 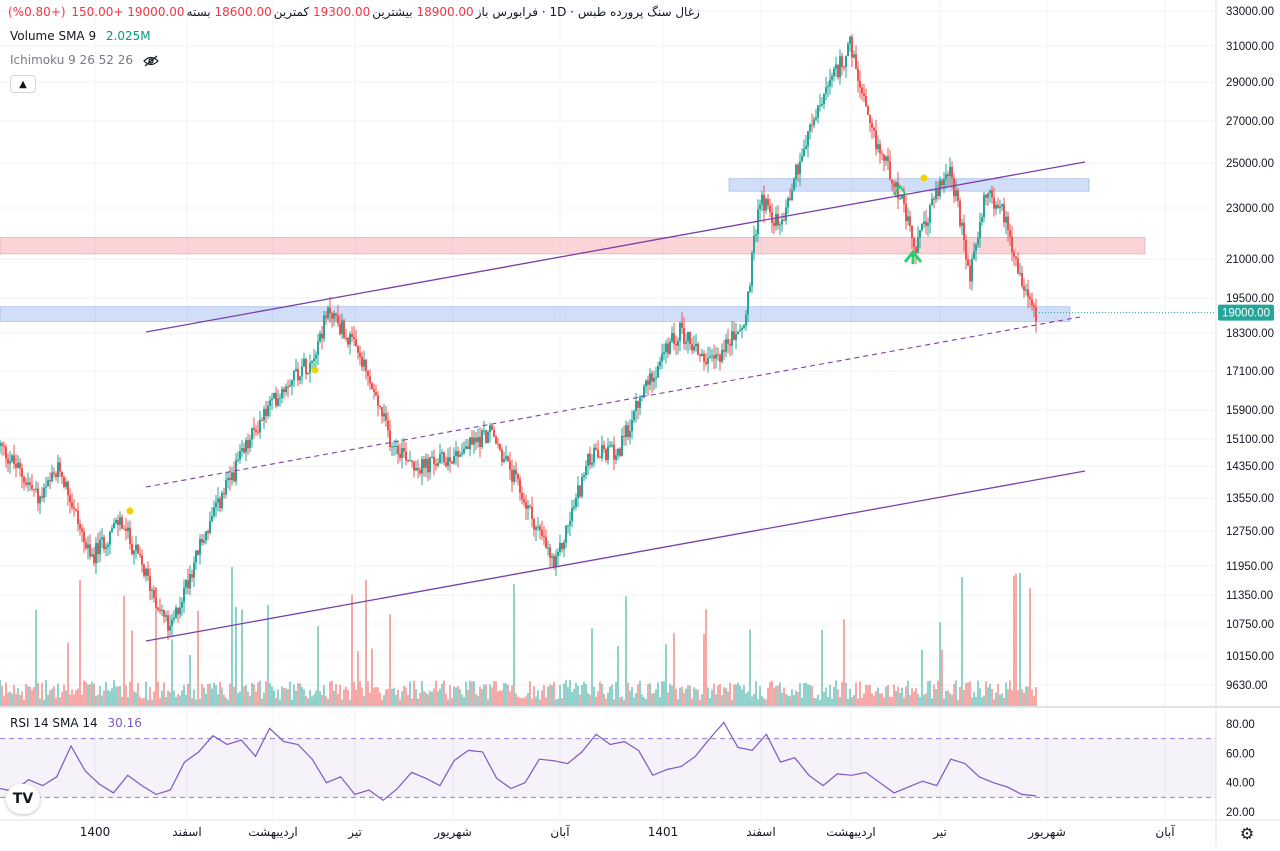 I want to click on blue-zone-lower, so click(x=535, y=314).